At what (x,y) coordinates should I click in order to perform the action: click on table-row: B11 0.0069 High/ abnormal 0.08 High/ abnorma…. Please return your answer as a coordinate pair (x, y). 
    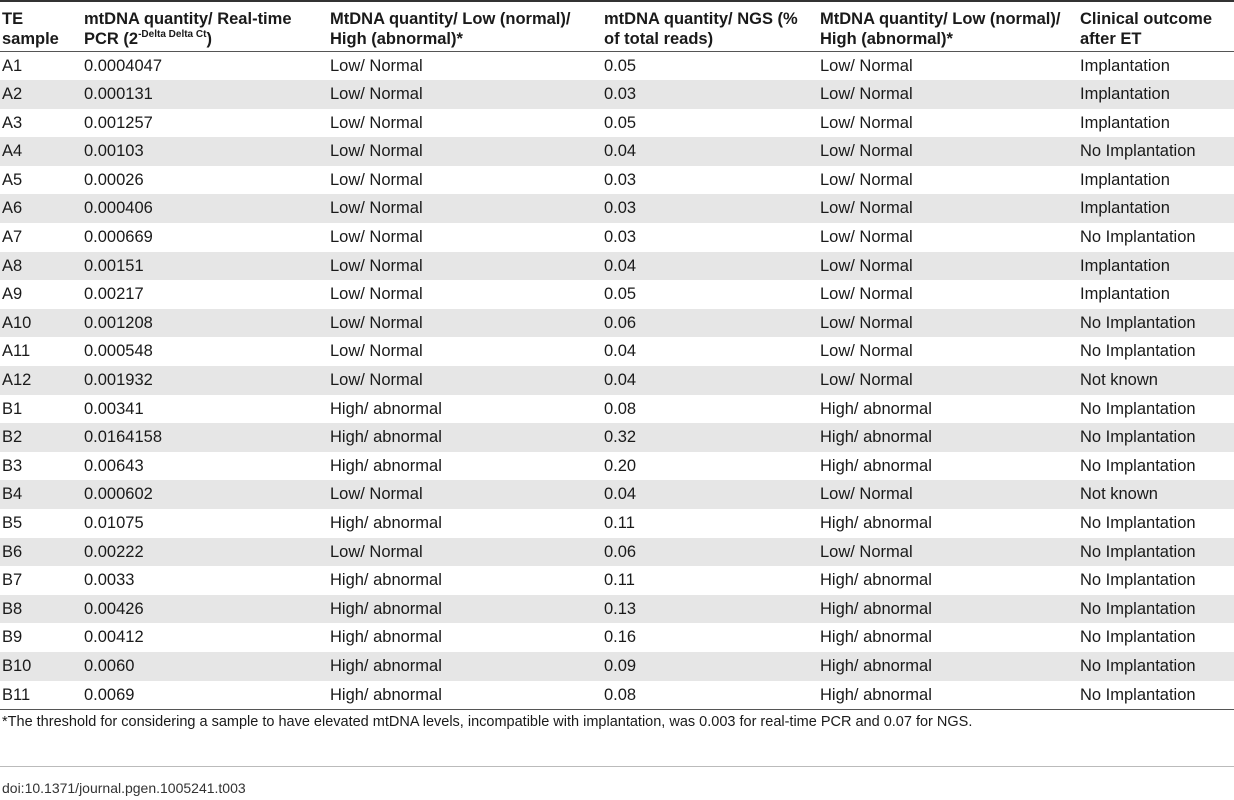
    Looking at the image, I should click on (617, 695).